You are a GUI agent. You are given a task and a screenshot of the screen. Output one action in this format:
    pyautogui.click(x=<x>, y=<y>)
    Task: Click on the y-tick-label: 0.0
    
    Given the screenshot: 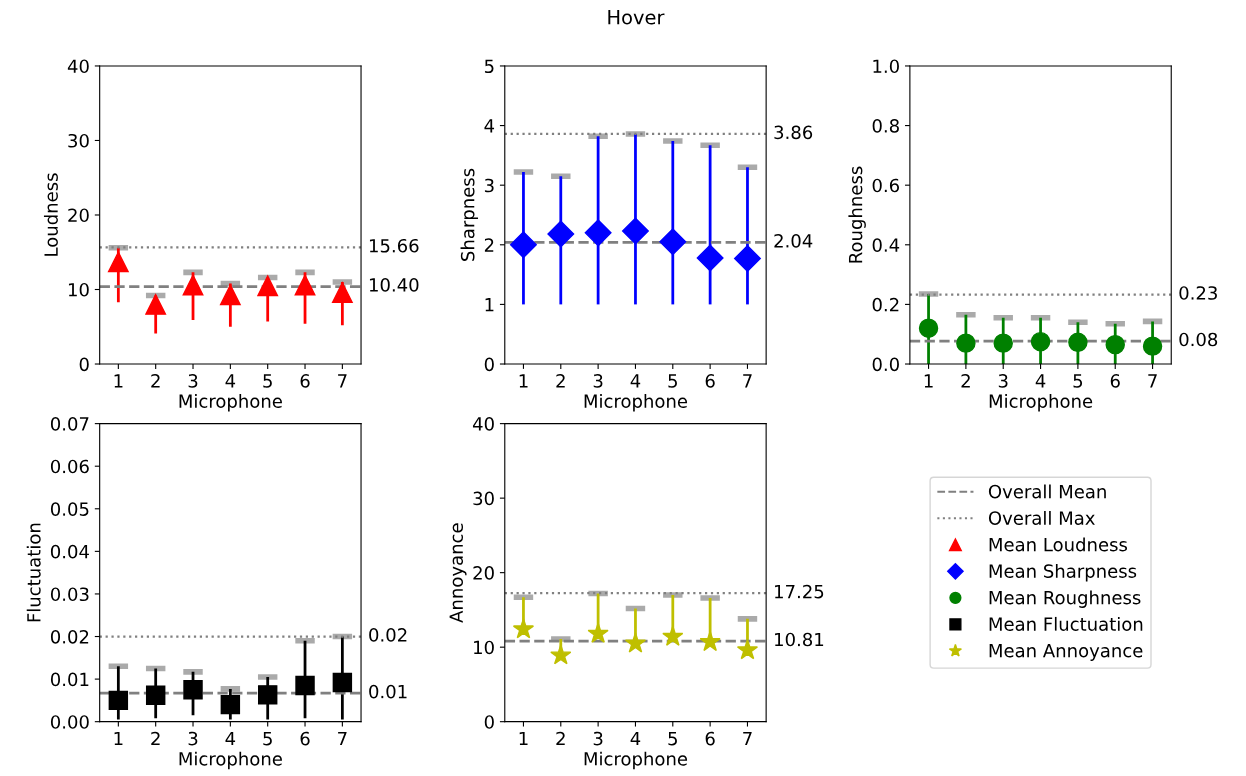 What is the action you would take?
    pyautogui.click(x=885, y=364)
    